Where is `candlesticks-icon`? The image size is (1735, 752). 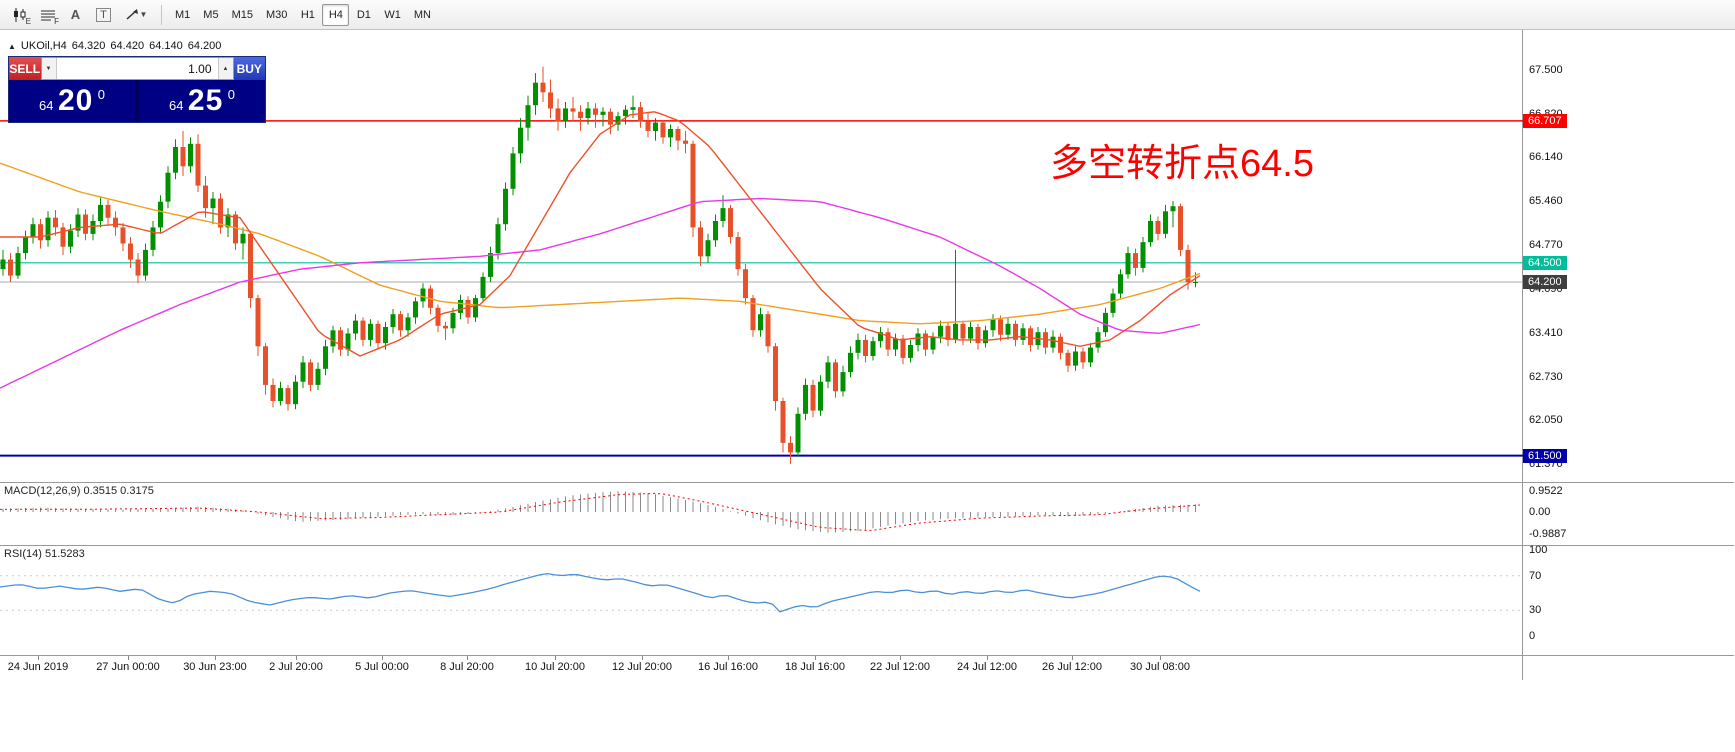
candlesticks-icon is located at coordinates (20, 14).